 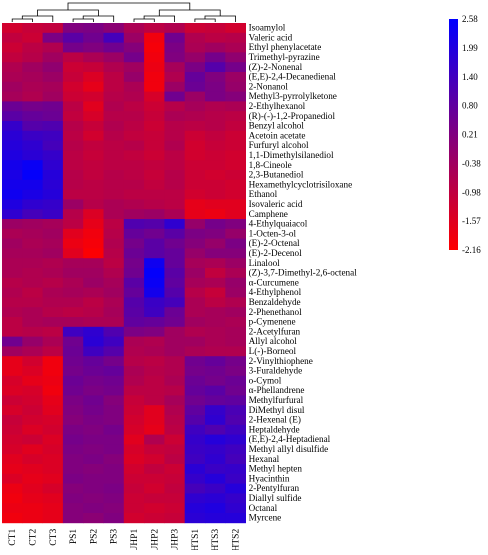 What do you see at coordinates (269, 478) in the screenshot?
I see `row-label: Hyacinthin` at bounding box center [269, 478].